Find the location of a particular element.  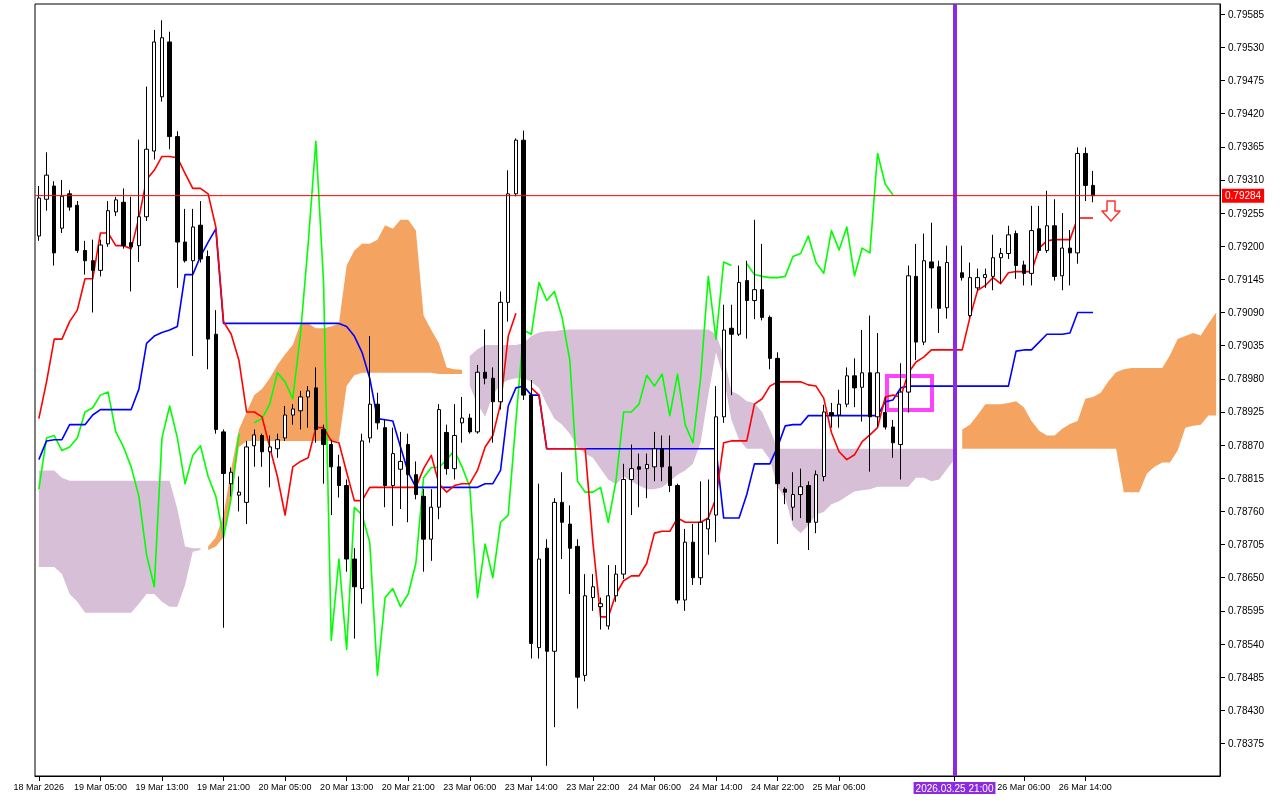

x-tick-label: 19 Mar 05:00 is located at coordinates (100, 786).